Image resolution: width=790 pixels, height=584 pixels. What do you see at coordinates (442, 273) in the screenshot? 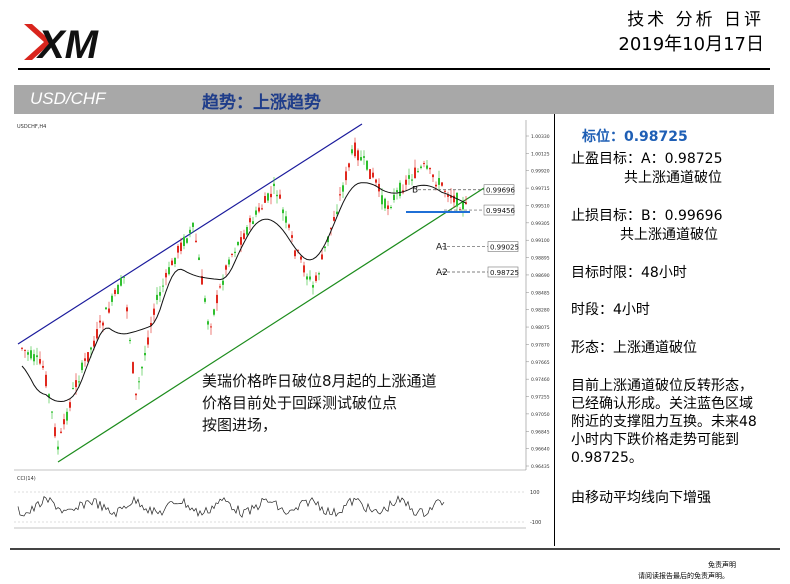
I see `level-label: A2` at bounding box center [442, 273].